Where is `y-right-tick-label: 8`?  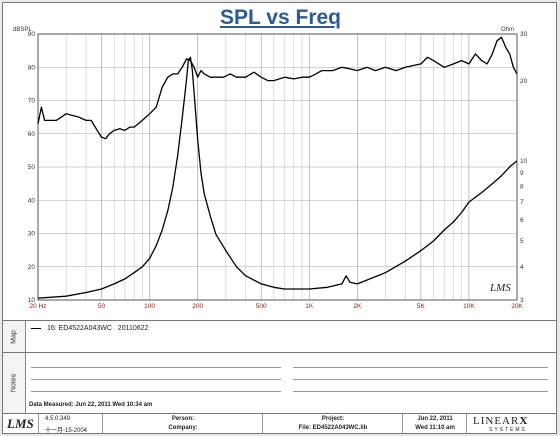 y-right-tick-label: 8 is located at coordinates (522, 187).